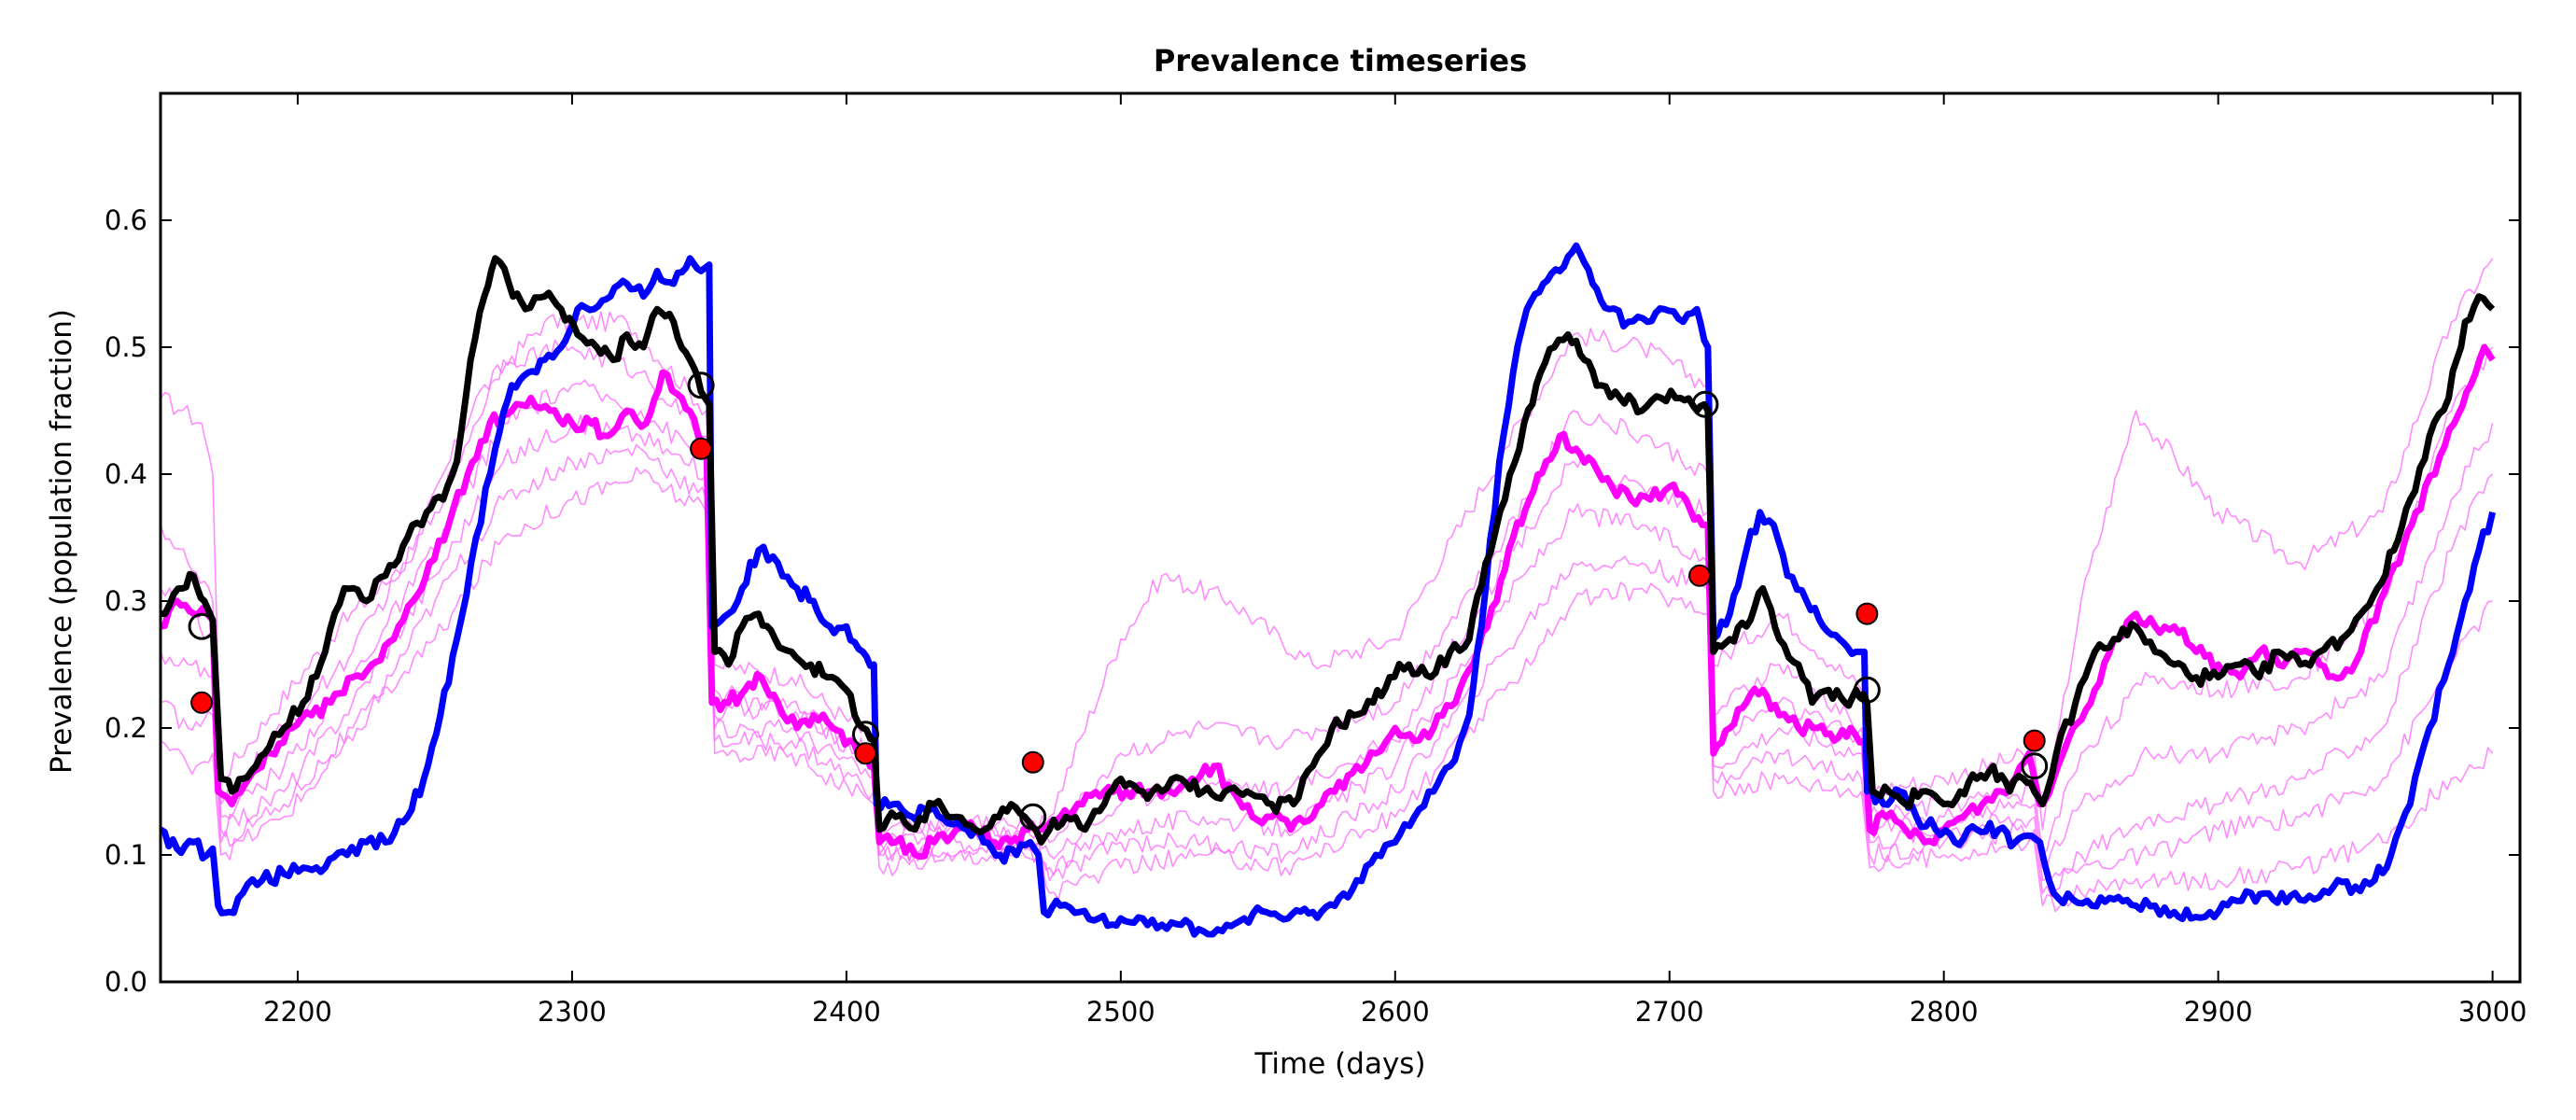 The height and width of the screenshot is (1120, 2576). Describe the element at coordinates (2218, 1012) in the screenshot. I see `x-tick-label: 2900` at that location.